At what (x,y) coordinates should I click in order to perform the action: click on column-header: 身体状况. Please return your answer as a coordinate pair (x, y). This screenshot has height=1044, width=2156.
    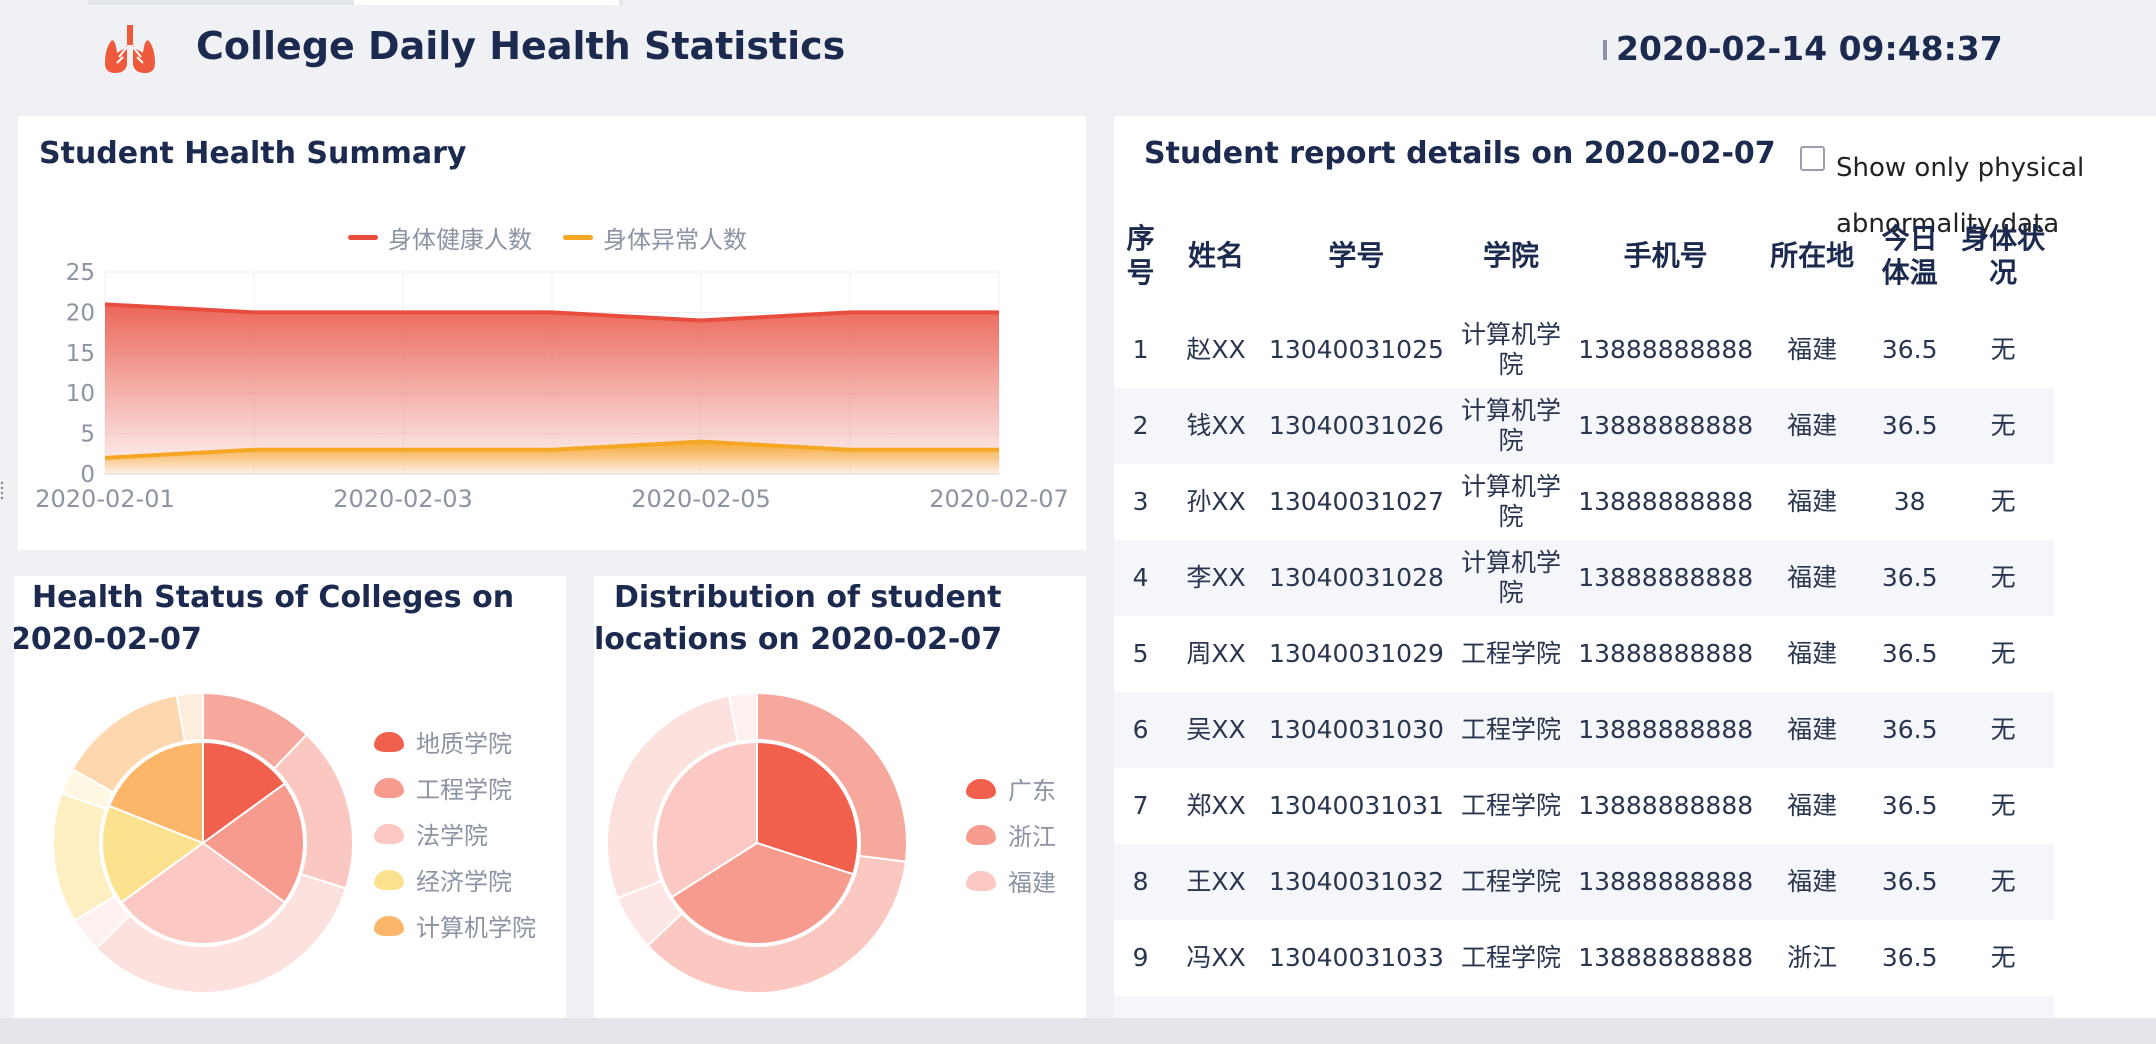
    Looking at the image, I should click on (2003, 255).